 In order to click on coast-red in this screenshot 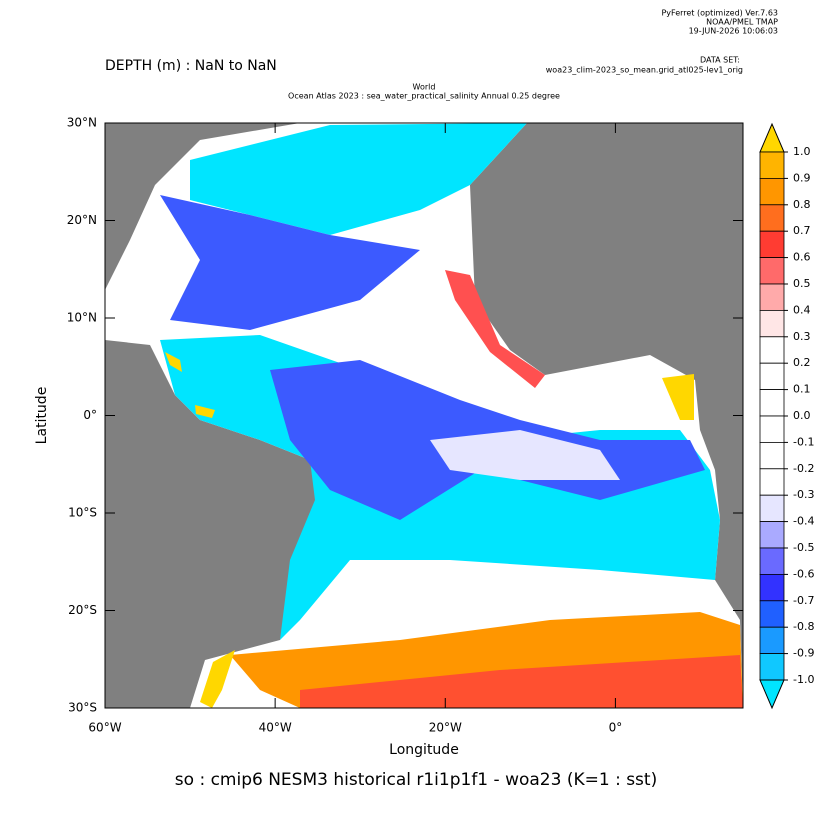, I will do `click(495, 329)`.